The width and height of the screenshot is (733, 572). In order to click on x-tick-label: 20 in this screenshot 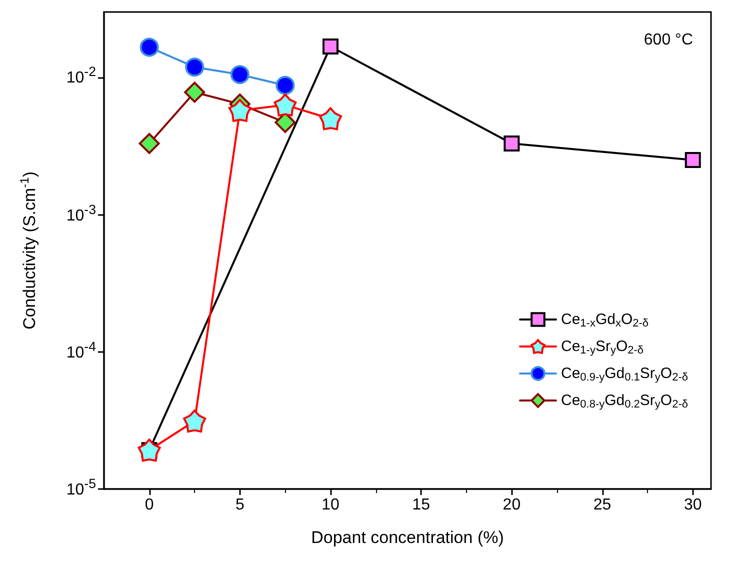, I will do `click(511, 505)`.